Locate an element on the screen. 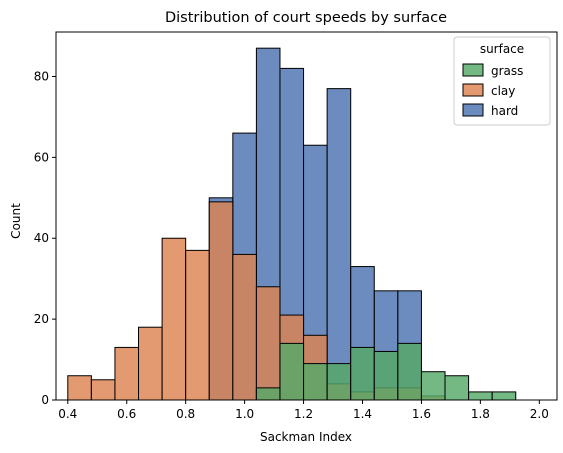 This screenshot has height=453, width=563. x-tick-label: 0.6 is located at coordinates (126, 414).